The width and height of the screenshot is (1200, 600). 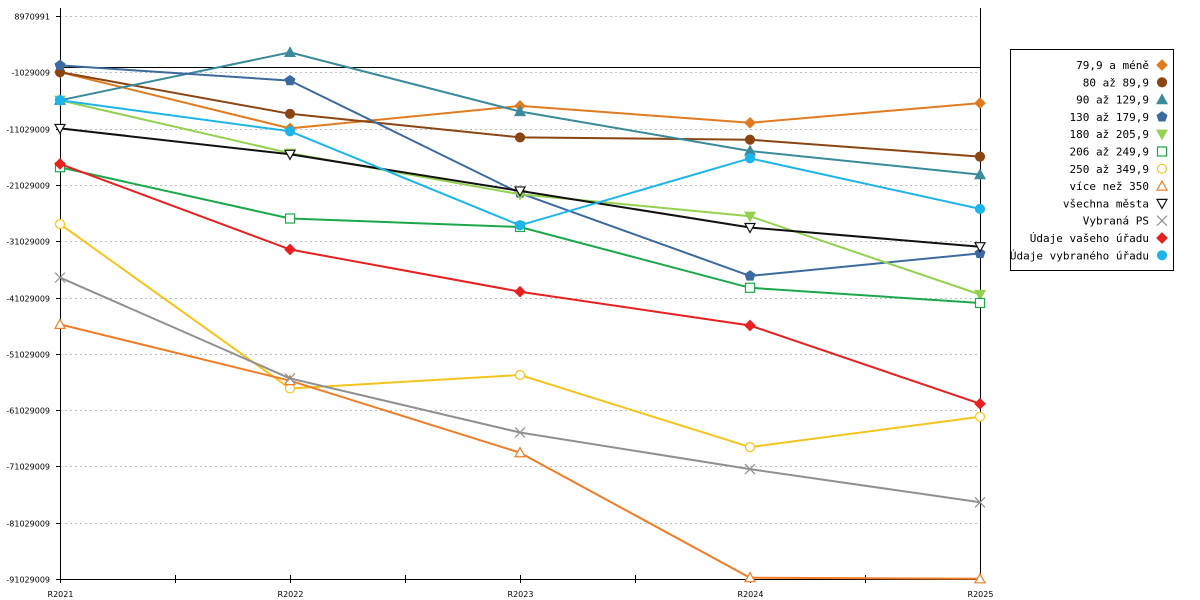 What do you see at coordinates (1109, 134) in the screenshot?
I see `legend-label: 180 až 205,9` at bounding box center [1109, 134].